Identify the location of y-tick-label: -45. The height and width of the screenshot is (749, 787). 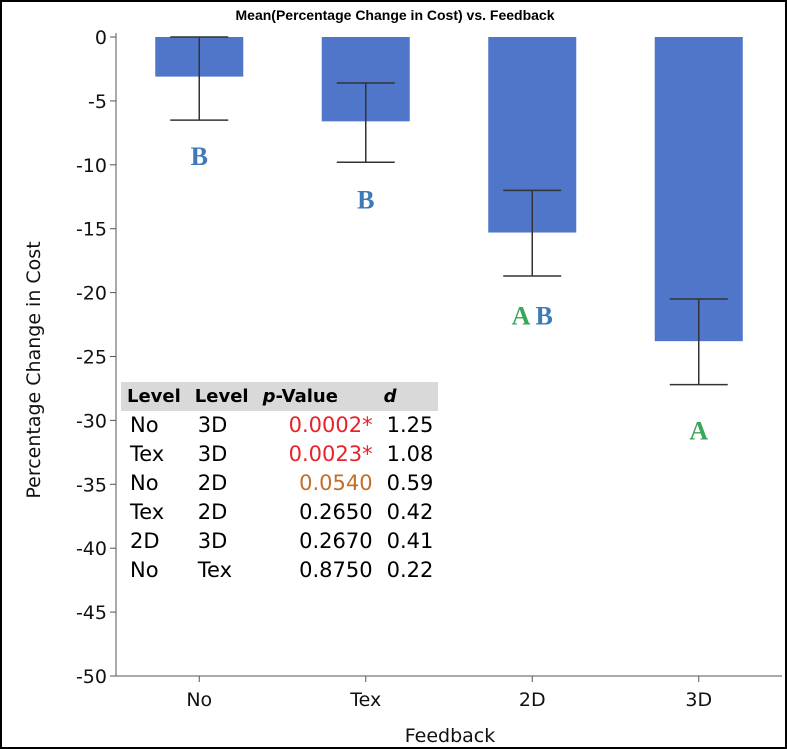
(91, 613).